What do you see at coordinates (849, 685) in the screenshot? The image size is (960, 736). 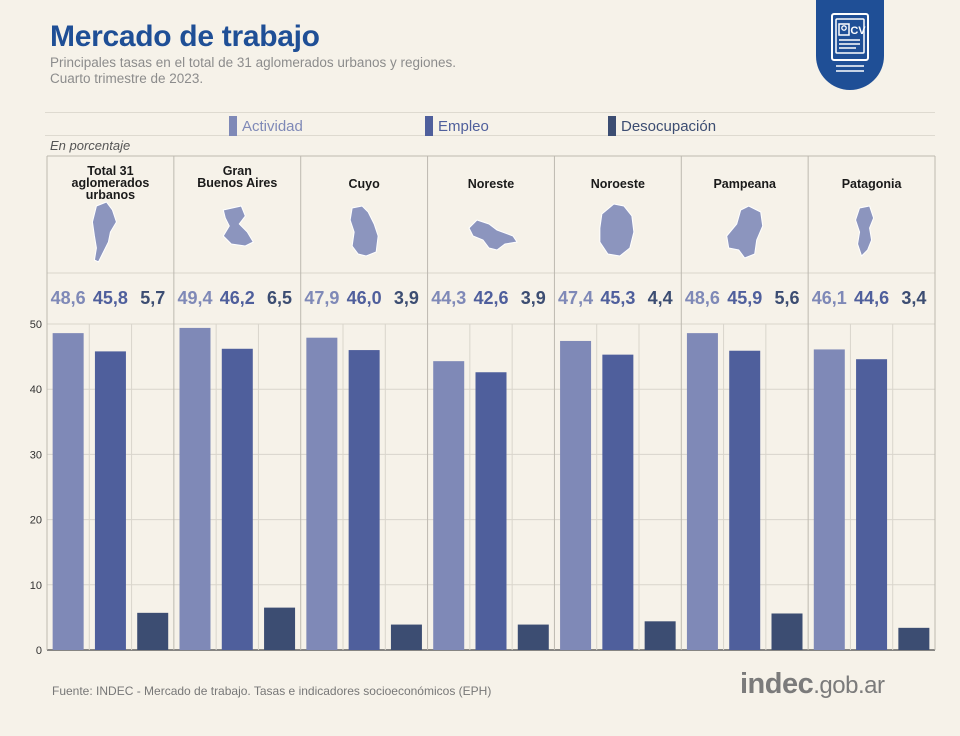 I see `logo-suffix-text: .gob.ar` at bounding box center [849, 685].